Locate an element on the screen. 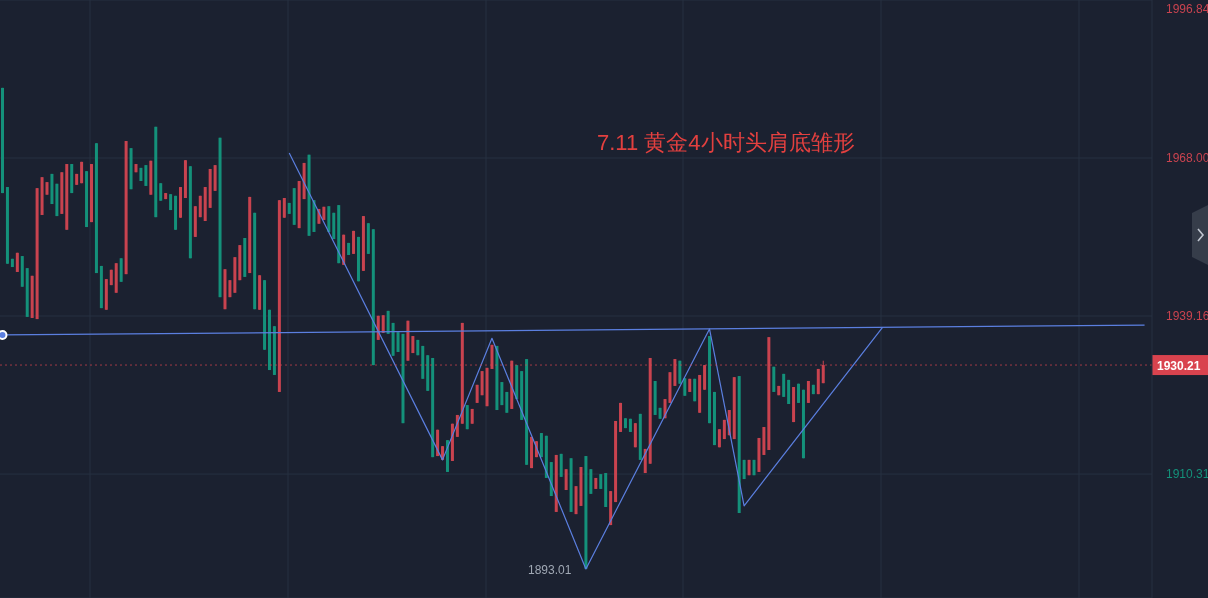 This screenshot has height=598, width=1208. y-tick-label: 1910.31 is located at coordinates (1187, 474).